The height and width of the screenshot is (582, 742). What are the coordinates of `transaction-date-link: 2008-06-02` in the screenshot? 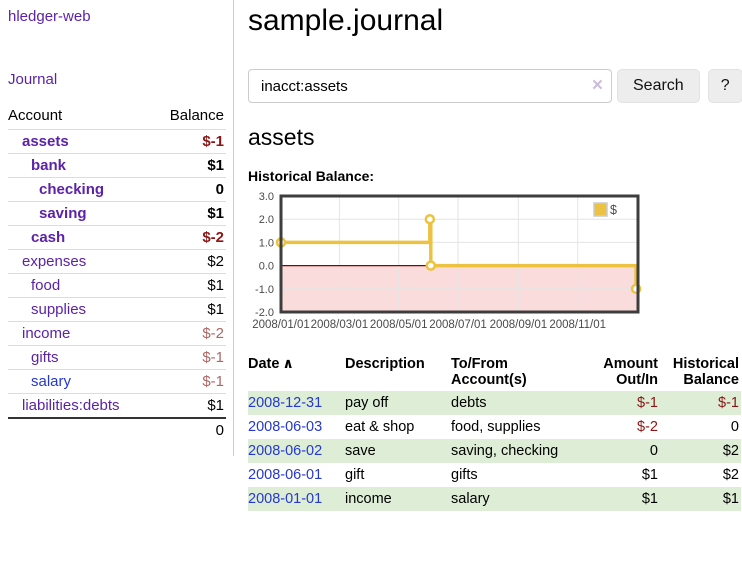 It's located at (285, 451).